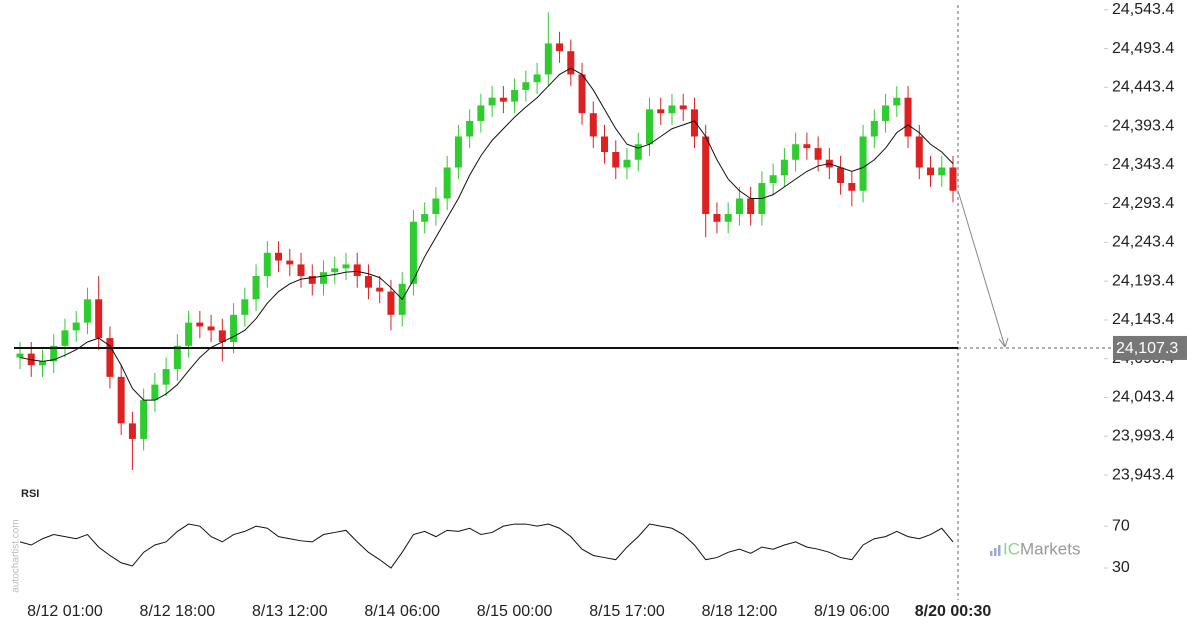 The height and width of the screenshot is (630, 1200). I want to click on x-tick-label: 8/15 00:00, so click(515, 611).